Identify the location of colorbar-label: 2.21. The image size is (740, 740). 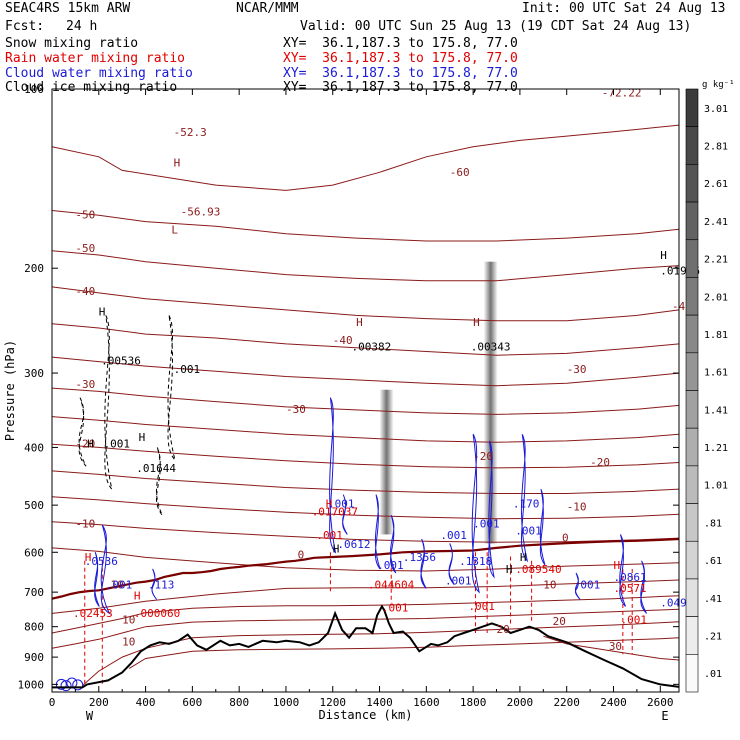
(716, 260).